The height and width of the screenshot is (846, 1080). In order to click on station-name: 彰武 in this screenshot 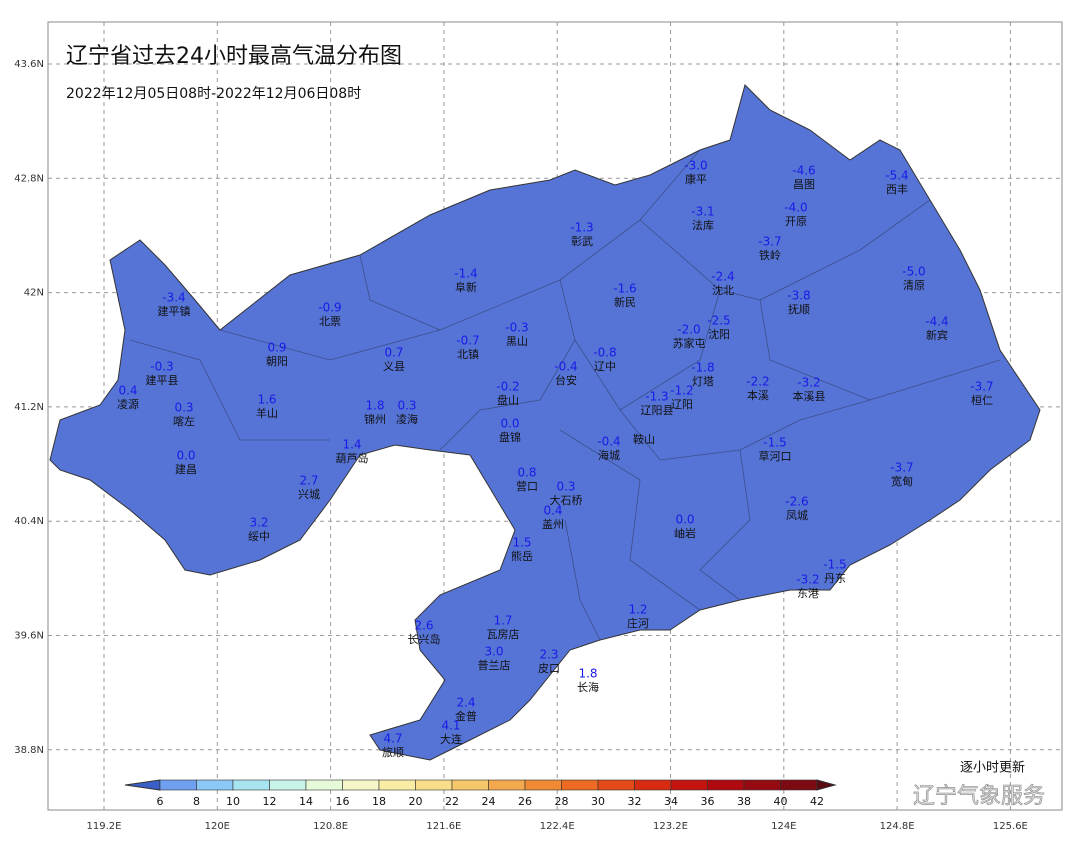, I will do `click(582, 241)`.